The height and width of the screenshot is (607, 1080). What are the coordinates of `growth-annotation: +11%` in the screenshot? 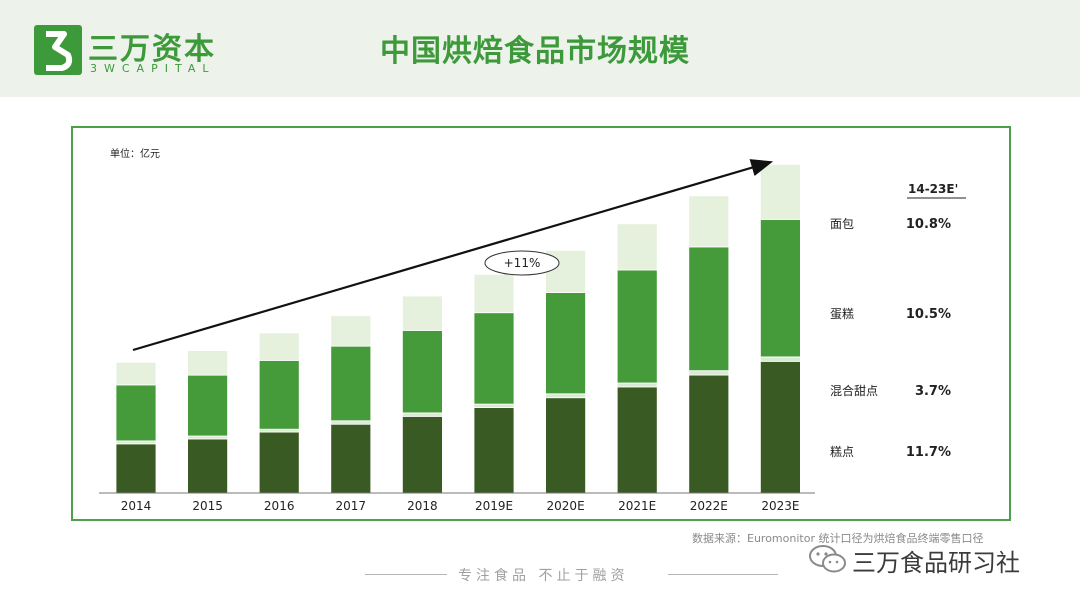 It's located at (522, 263).